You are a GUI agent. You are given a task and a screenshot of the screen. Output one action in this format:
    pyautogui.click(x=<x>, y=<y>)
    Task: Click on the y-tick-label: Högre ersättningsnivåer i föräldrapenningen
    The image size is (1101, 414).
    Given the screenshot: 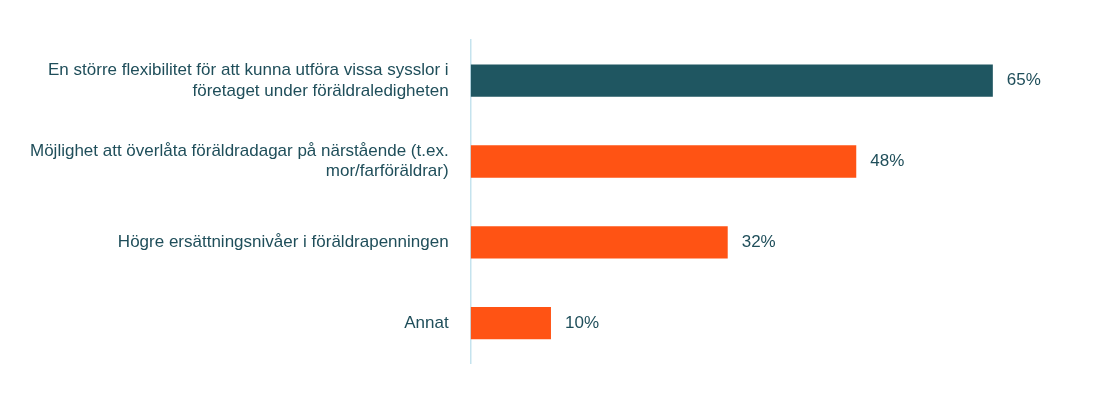 What is the action you would take?
    pyautogui.click(x=283, y=242)
    